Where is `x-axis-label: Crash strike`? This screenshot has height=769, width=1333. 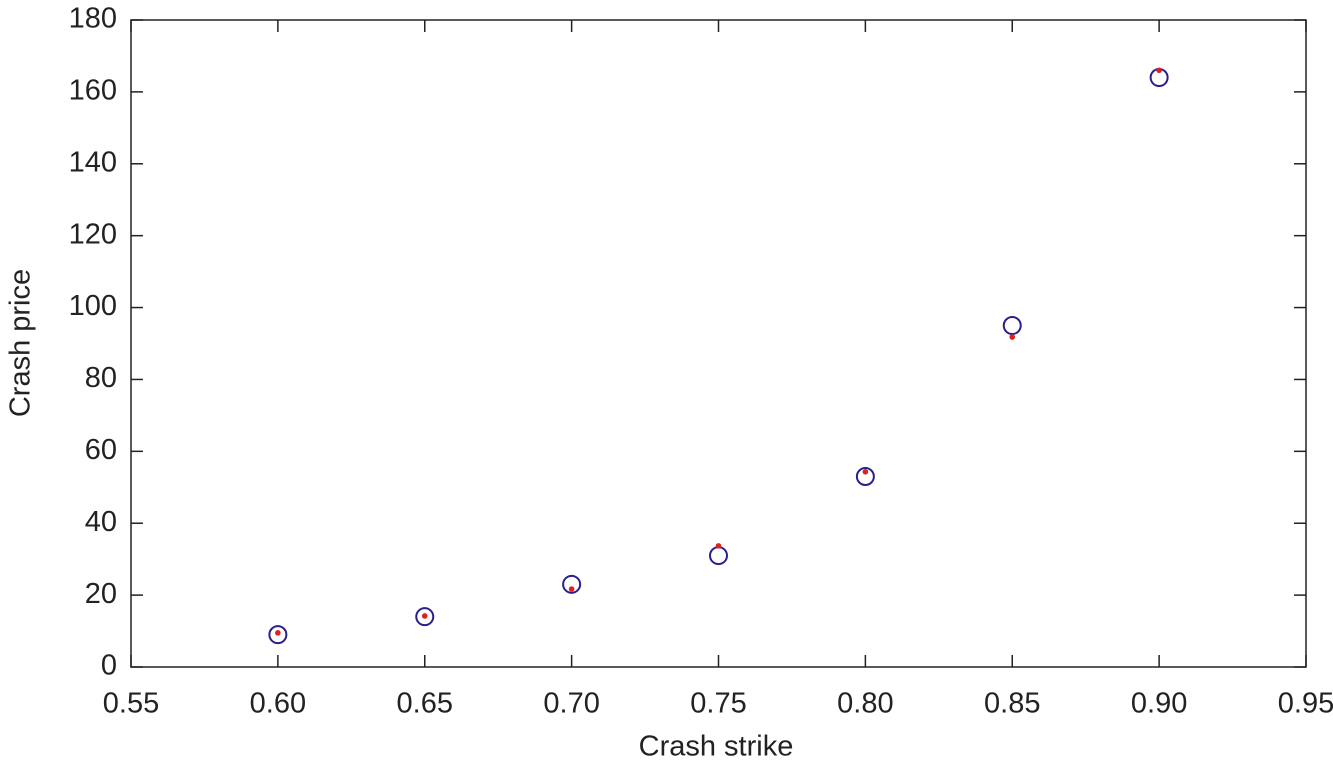 x-axis-label: Crash strike is located at coordinates (716, 747).